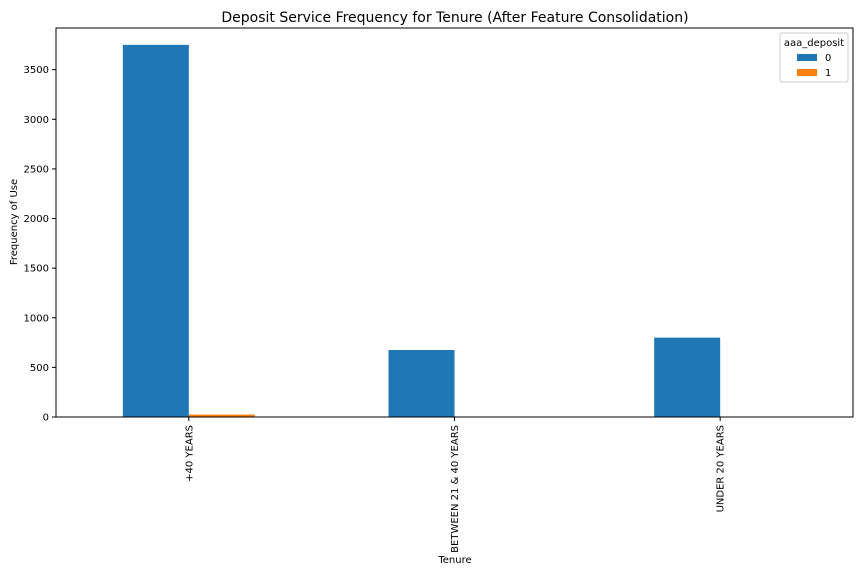 The height and width of the screenshot is (576, 864). What do you see at coordinates (36, 120) in the screenshot?
I see `y-tick-label: 3000` at bounding box center [36, 120].